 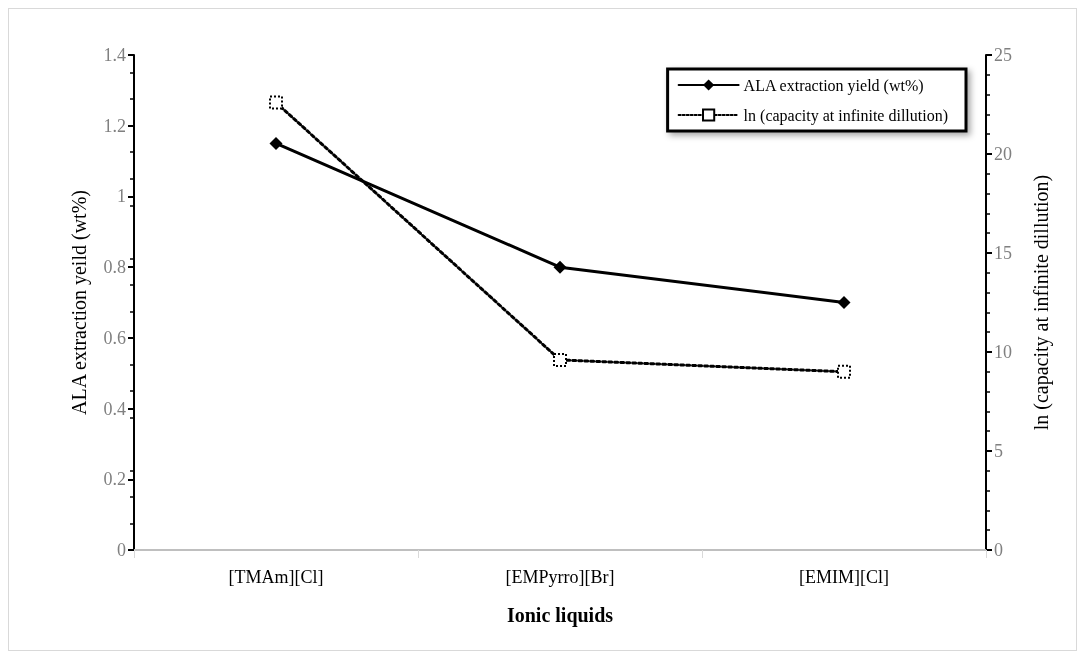 I want to click on y2-tick-label: 10, so click(x=1003, y=352).